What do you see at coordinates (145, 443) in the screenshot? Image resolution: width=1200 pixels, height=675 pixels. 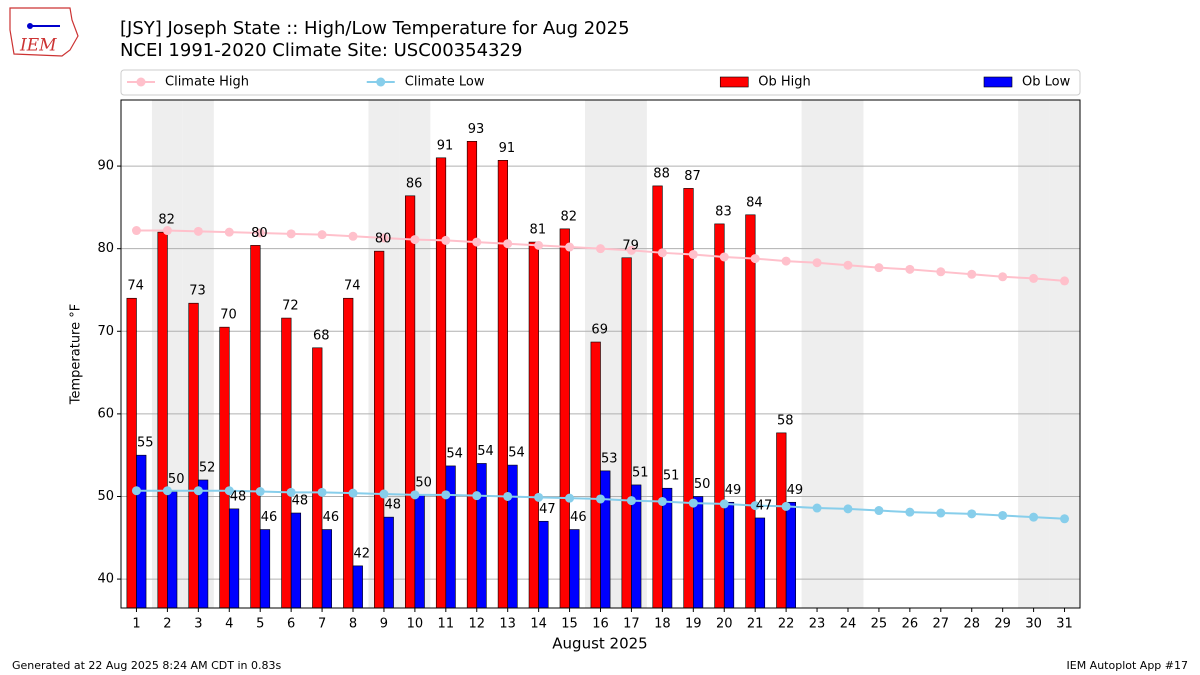 I see `data-label: 55` at bounding box center [145, 443].